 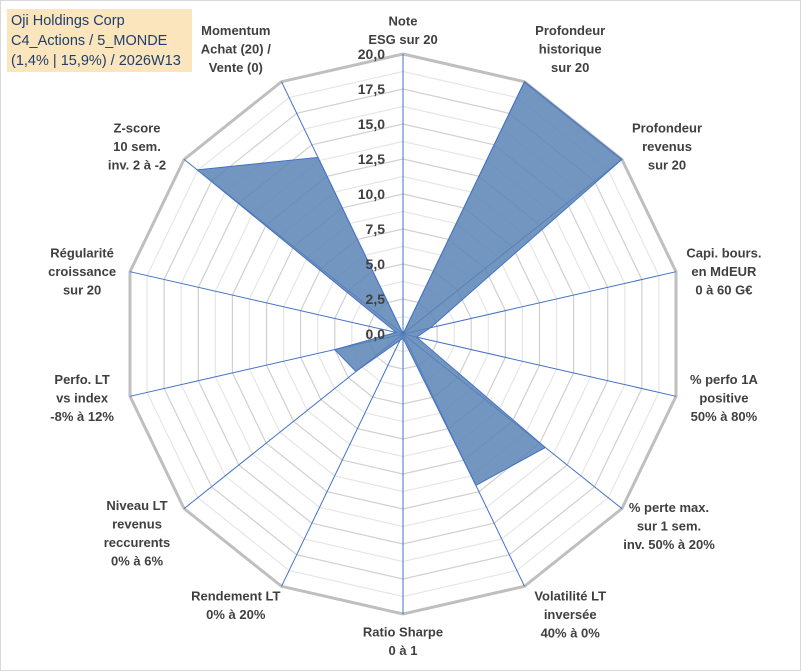 I want to click on axis-label-10-line-0: Perfo. LT, so click(x=81, y=379).